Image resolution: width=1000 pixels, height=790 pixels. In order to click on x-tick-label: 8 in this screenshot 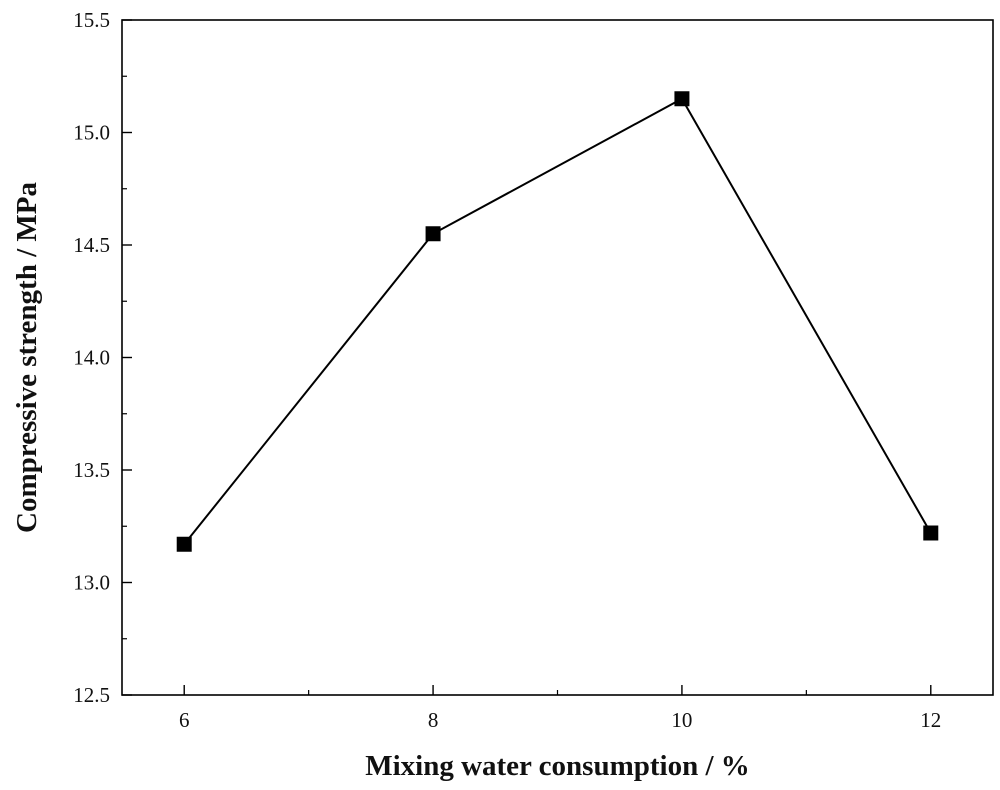, I will do `click(433, 720)`.